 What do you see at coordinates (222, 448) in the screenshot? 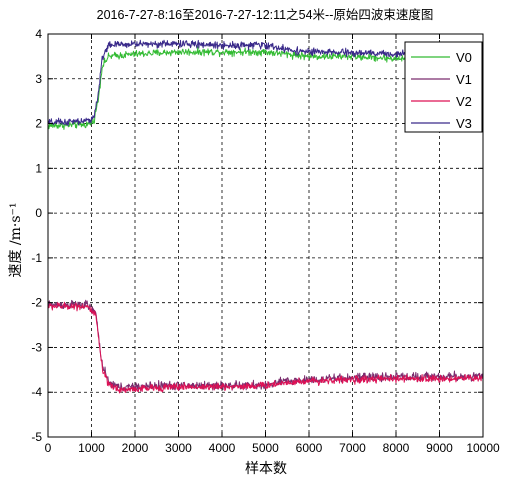
I see `x-tick-label: 4000` at bounding box center [222, 448].